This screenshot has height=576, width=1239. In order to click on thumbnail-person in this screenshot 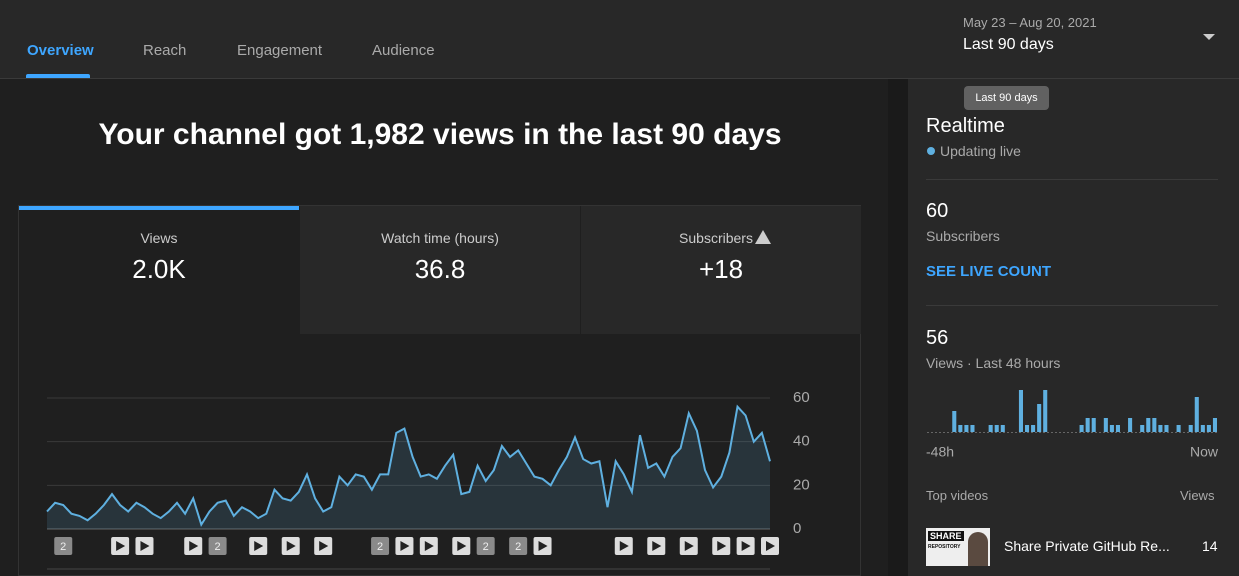, I will do `click(978, 549)`.